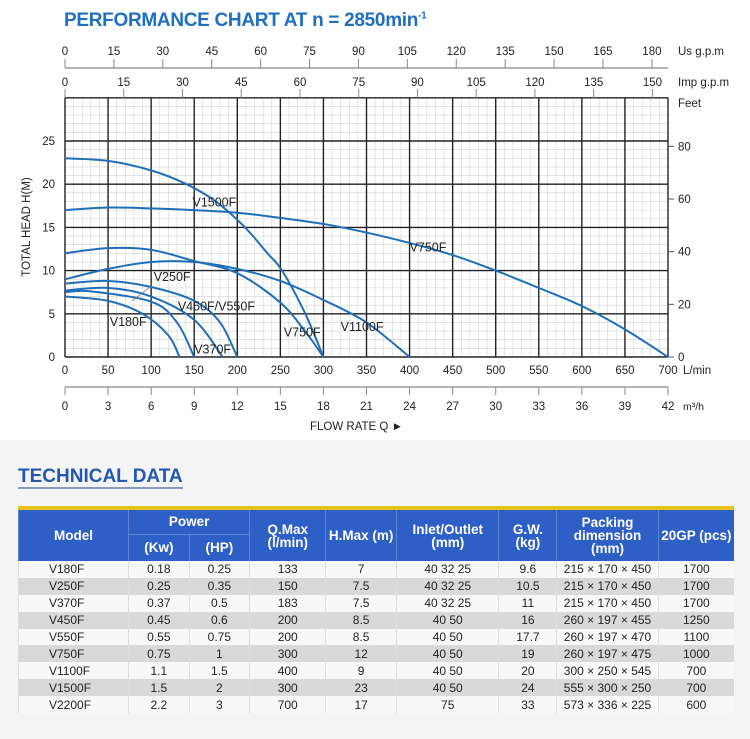 This screenshot has width=750, height=739. What do you see at coordinates (538, 407) in the screenshot?
I see `m3h-tick-label: 33` at bounding box center [538, 407].